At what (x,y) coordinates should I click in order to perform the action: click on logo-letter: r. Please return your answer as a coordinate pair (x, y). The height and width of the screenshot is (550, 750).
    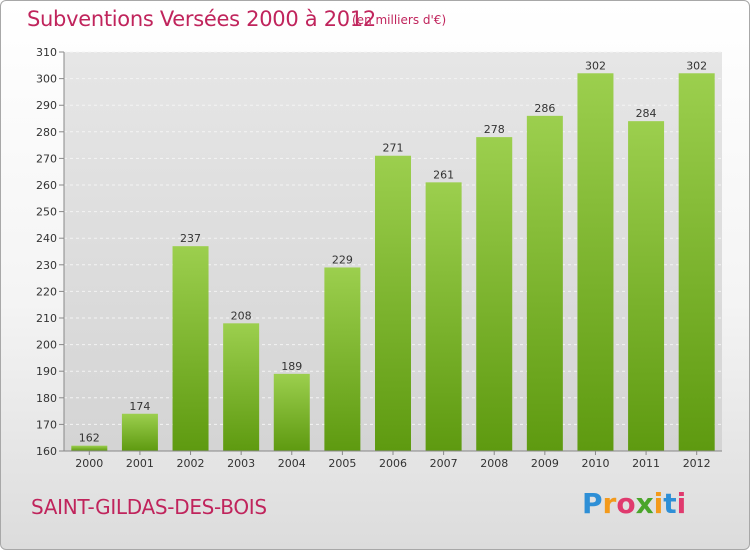
    Looking at the image, I should click on (609, 503).